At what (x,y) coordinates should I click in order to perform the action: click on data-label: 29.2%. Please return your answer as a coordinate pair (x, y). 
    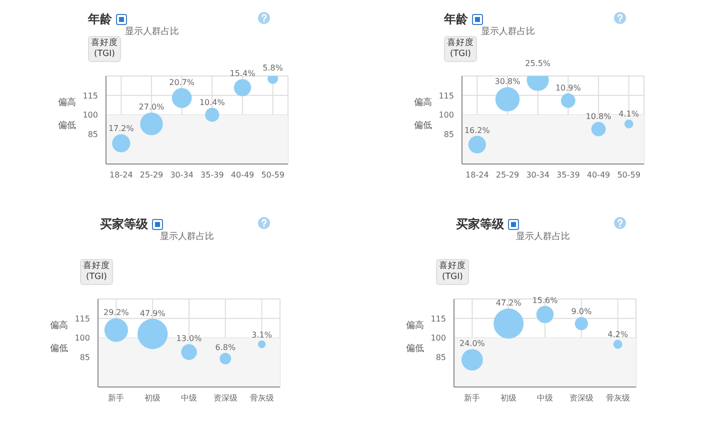
    Looking at the image, I should click on (116, 313).